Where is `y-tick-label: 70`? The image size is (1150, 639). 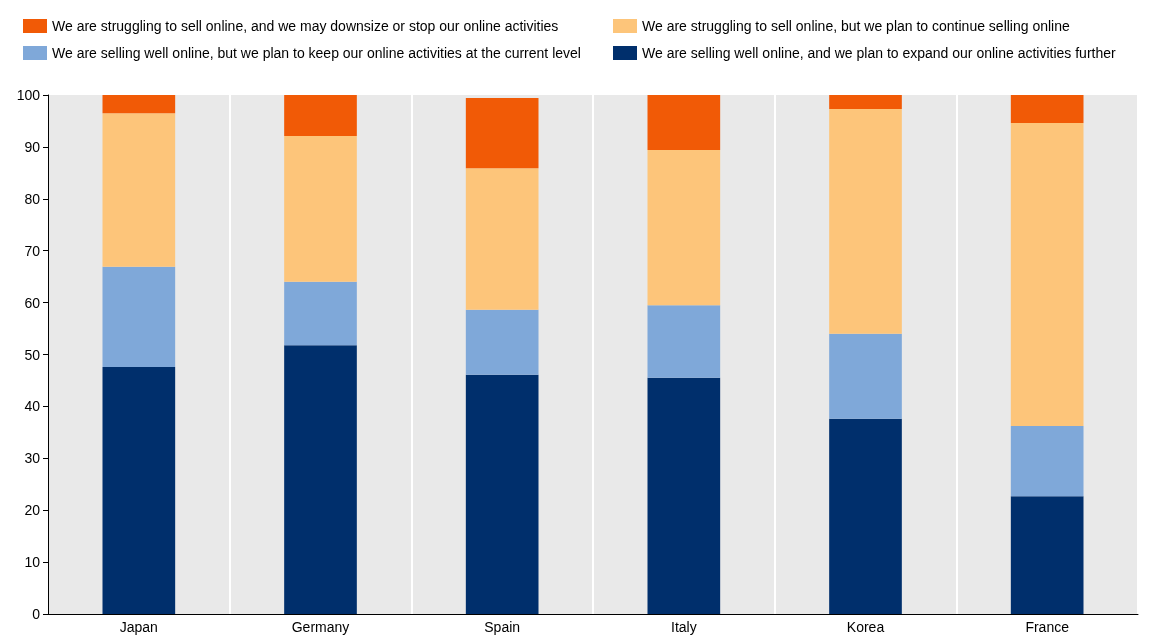 y-tick-label: 70 is located at coordinates (32, 250).